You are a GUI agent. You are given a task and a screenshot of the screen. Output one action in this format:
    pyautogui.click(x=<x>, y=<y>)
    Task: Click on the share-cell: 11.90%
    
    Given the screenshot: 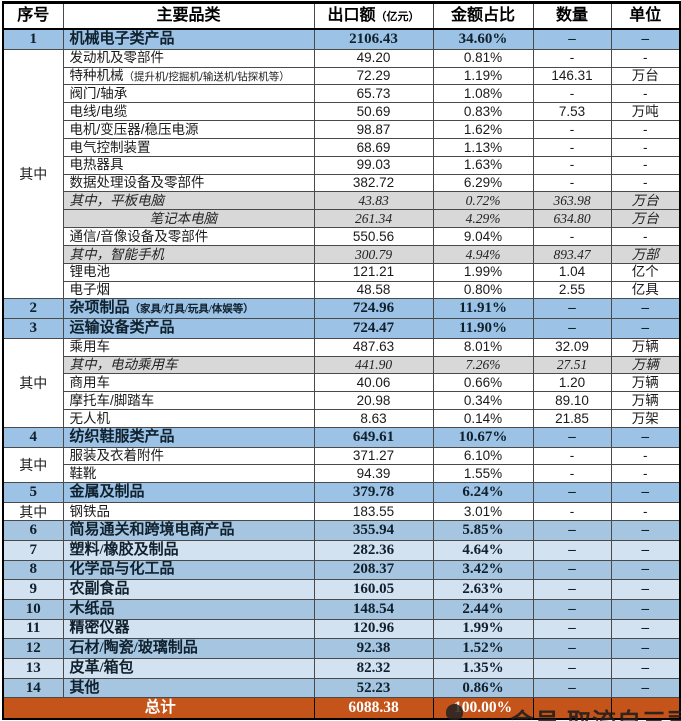 What is the action you would take?
    pyautogui.click(x=483, y=328)
    